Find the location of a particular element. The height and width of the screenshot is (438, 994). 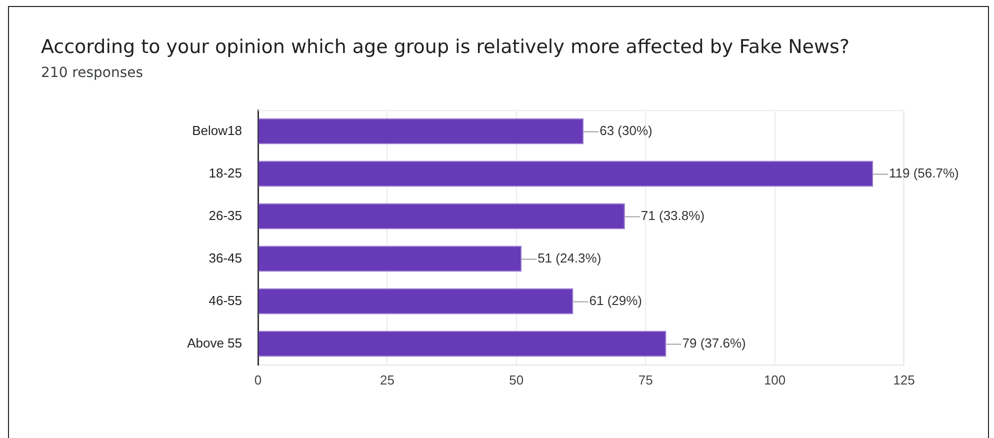

x-tick-label: 125 is located at coordinates (904, 380).